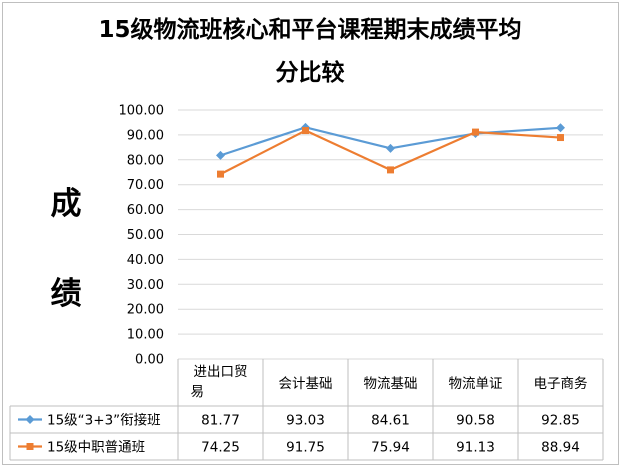 This screenshot has width=623, height=469. I want to click on series-lines, so click(390, 150).